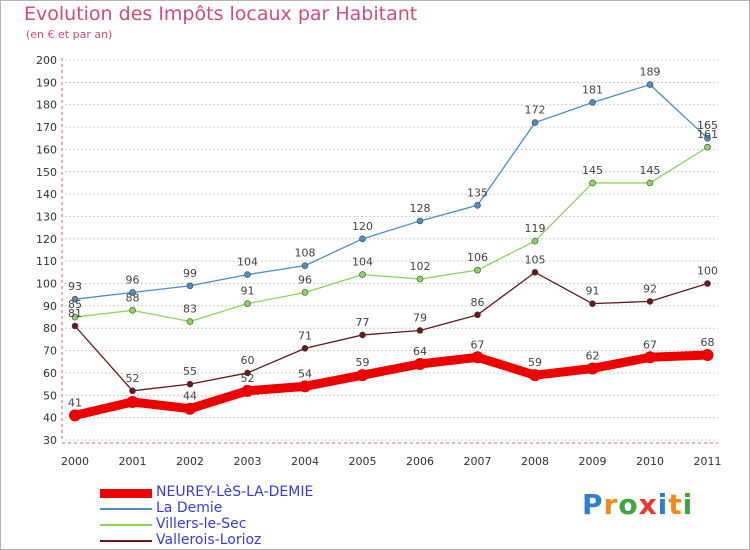  What do you see at coordinates (50, 395) in the screenshot?
I see `y-tick-label: 50` at bounding box center [50, 395].